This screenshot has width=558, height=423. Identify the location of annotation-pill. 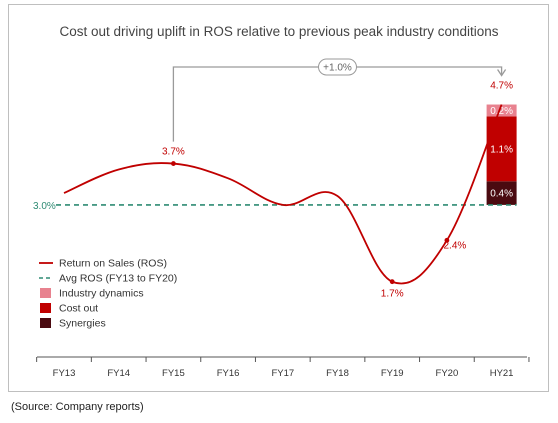
(337, 67).